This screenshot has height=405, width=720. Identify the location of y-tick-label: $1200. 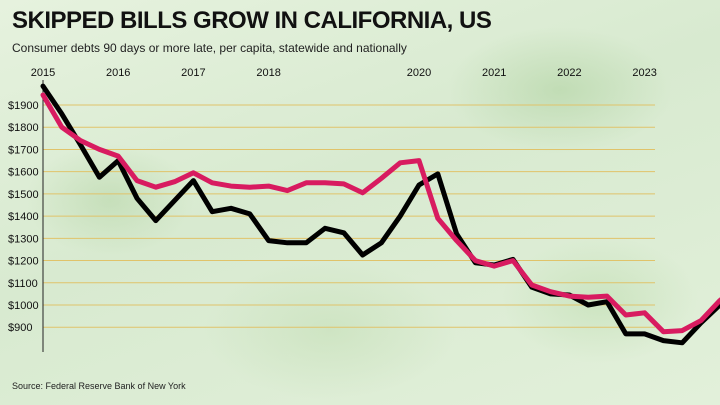
(23, 262).